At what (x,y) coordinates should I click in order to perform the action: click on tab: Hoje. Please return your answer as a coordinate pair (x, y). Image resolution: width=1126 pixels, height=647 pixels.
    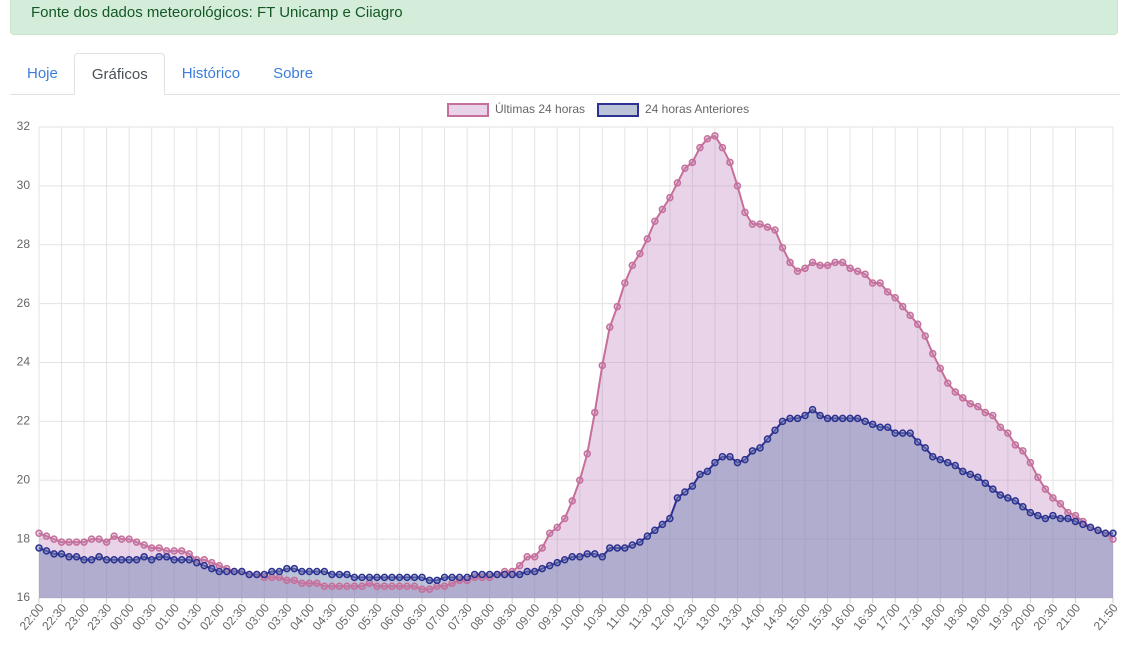
    Looking at the image, I should click on (42, 73).